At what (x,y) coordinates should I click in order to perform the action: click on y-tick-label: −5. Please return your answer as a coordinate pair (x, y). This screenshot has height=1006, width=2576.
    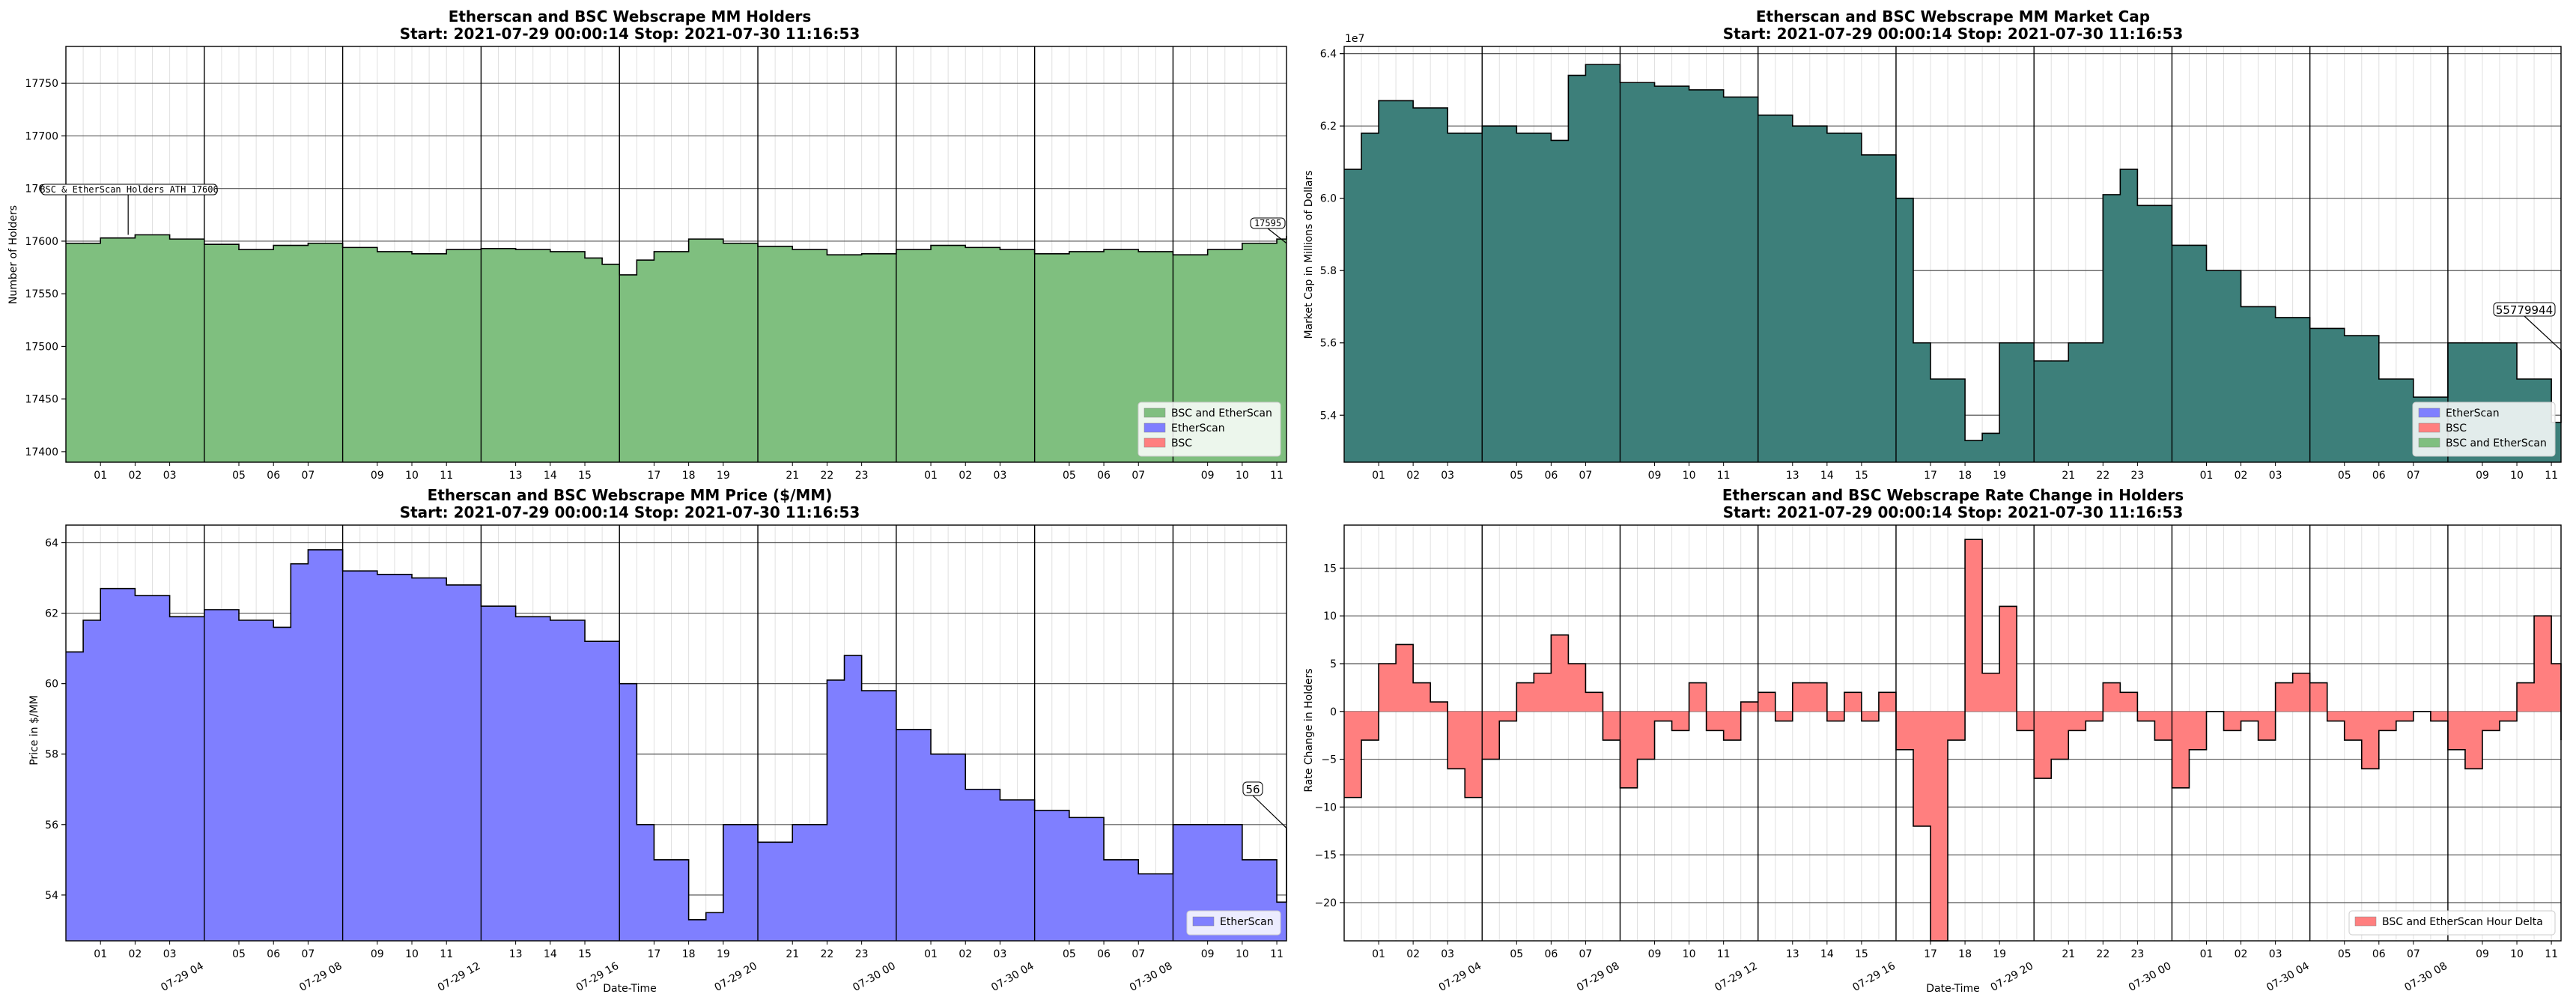
    Looking at the image, I should click on (1329, 760).